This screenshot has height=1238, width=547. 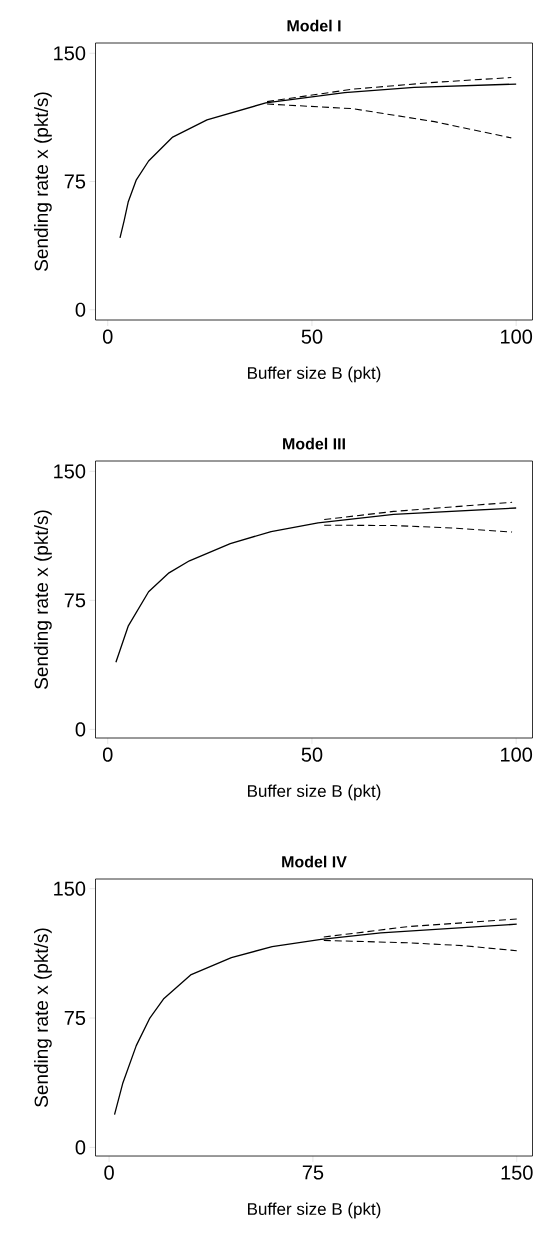 I want to click on x-tick-label: 75, so click(x=313, y=1172).